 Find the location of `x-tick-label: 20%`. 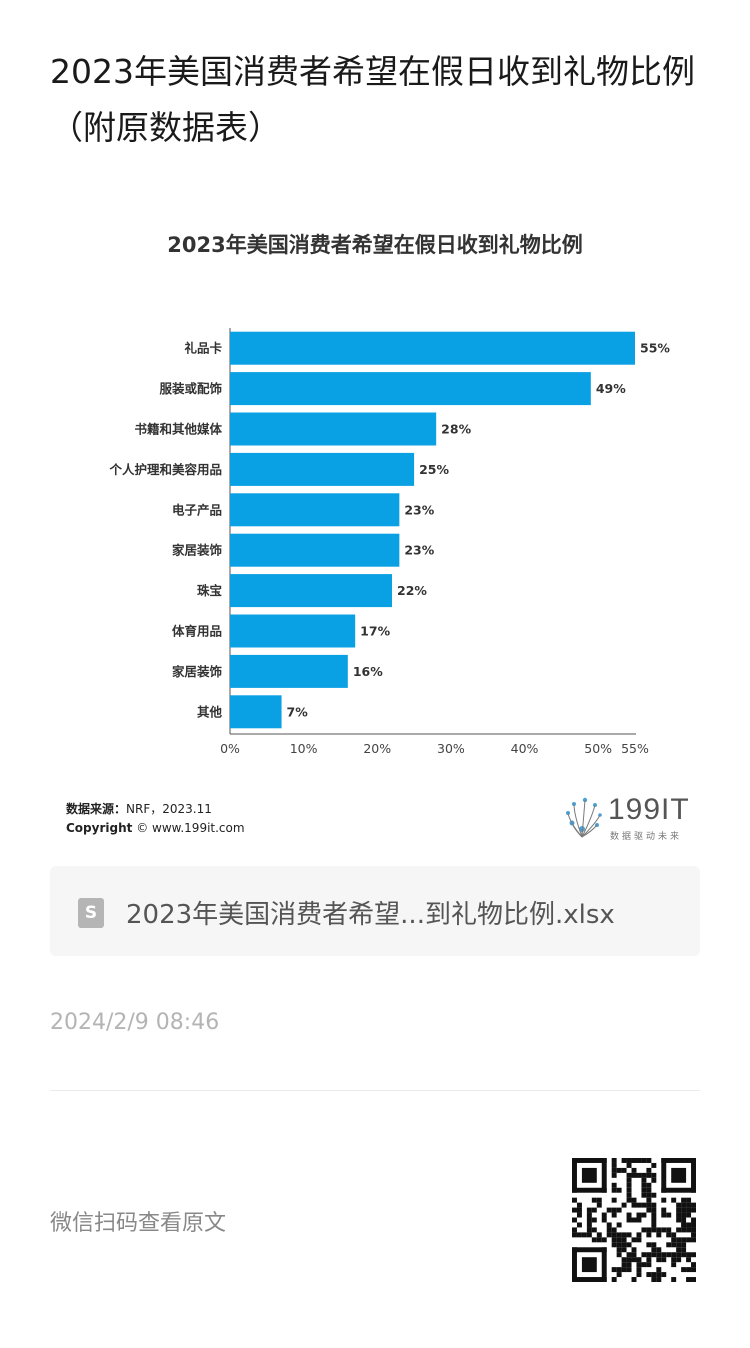

x-tick-label: 20% is located at coordinates (377, 748).